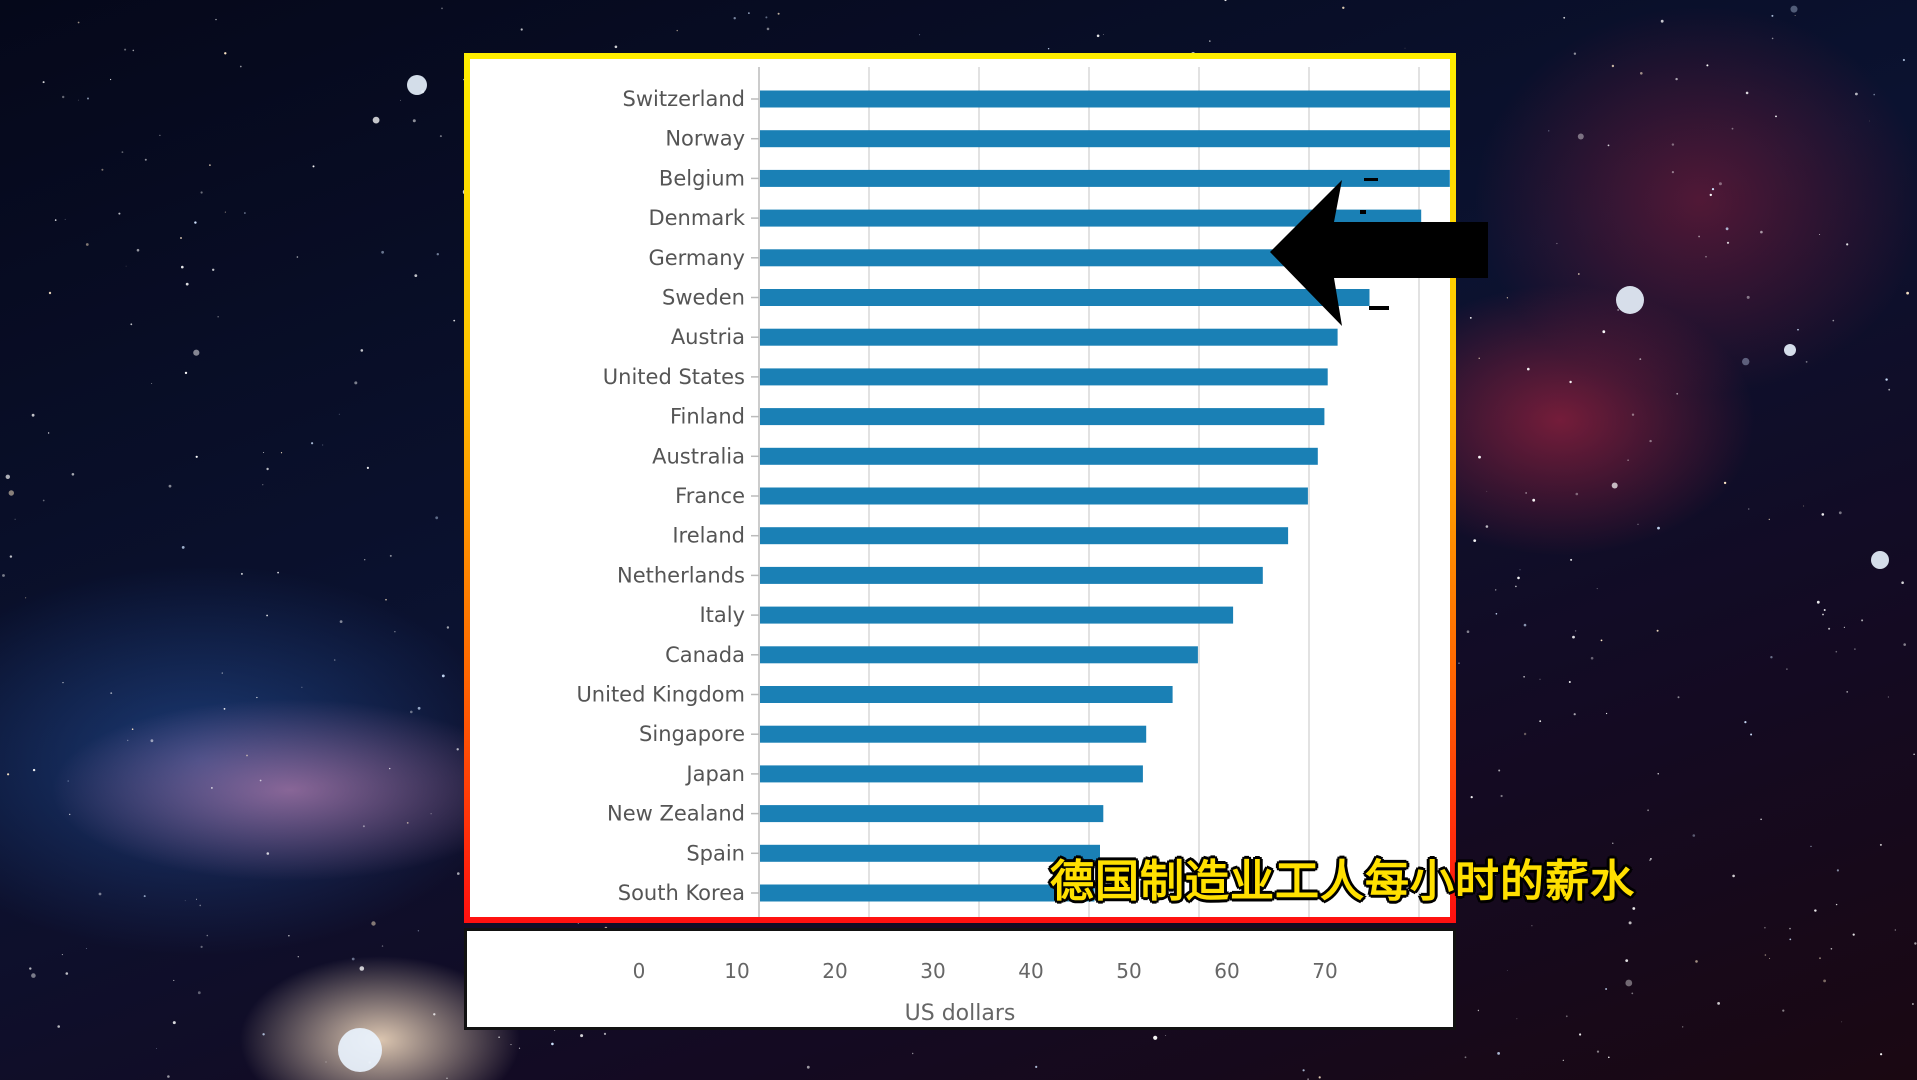 The image size is (1917, 1080). I want to click on category-label: Belgium, so click(702, 178).